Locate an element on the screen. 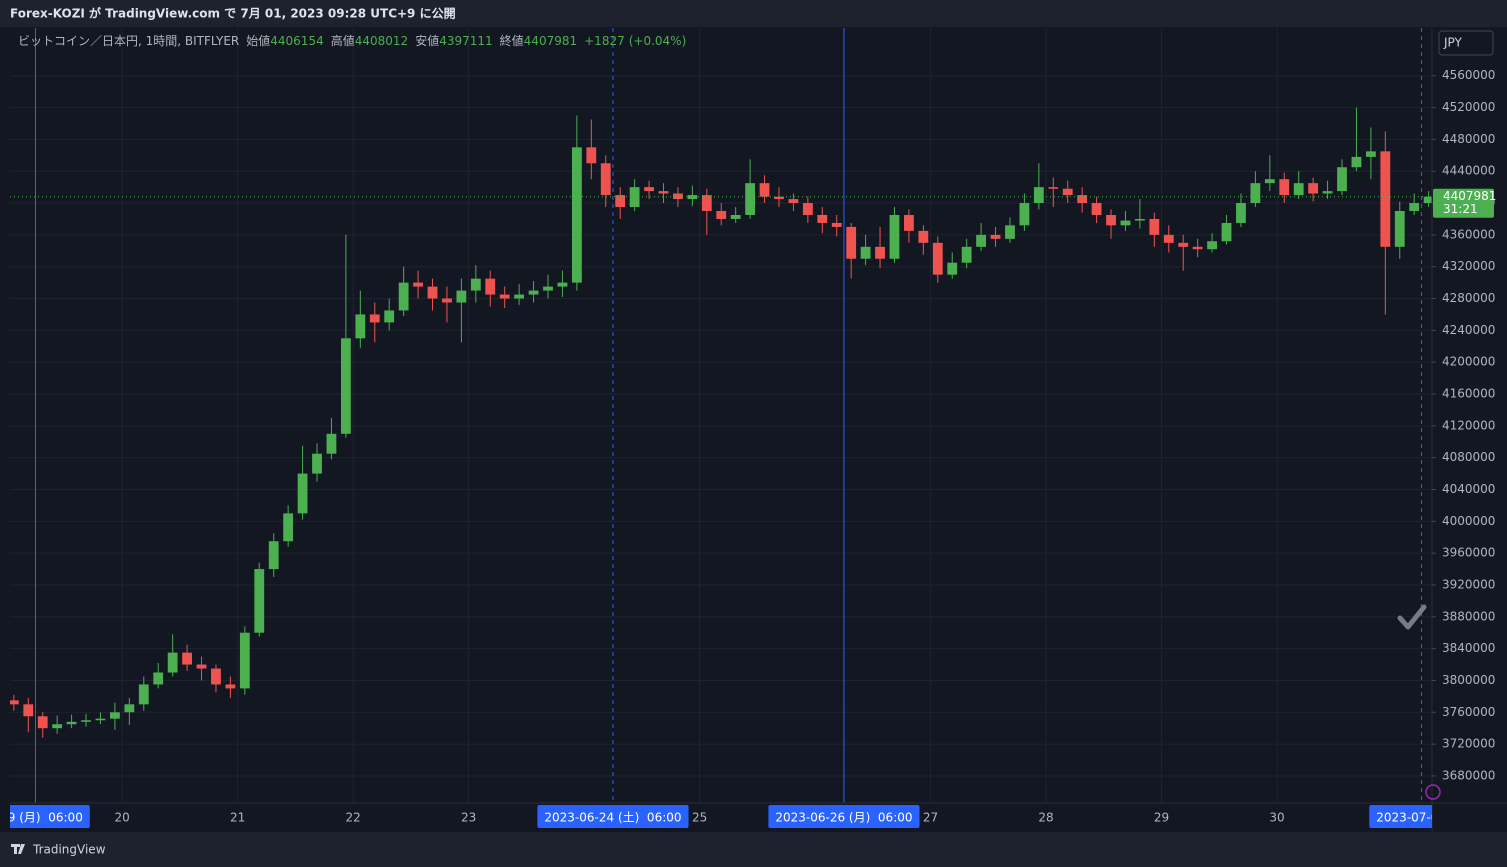  x-tick-label: 30 is located at coordinates (1276, 818).